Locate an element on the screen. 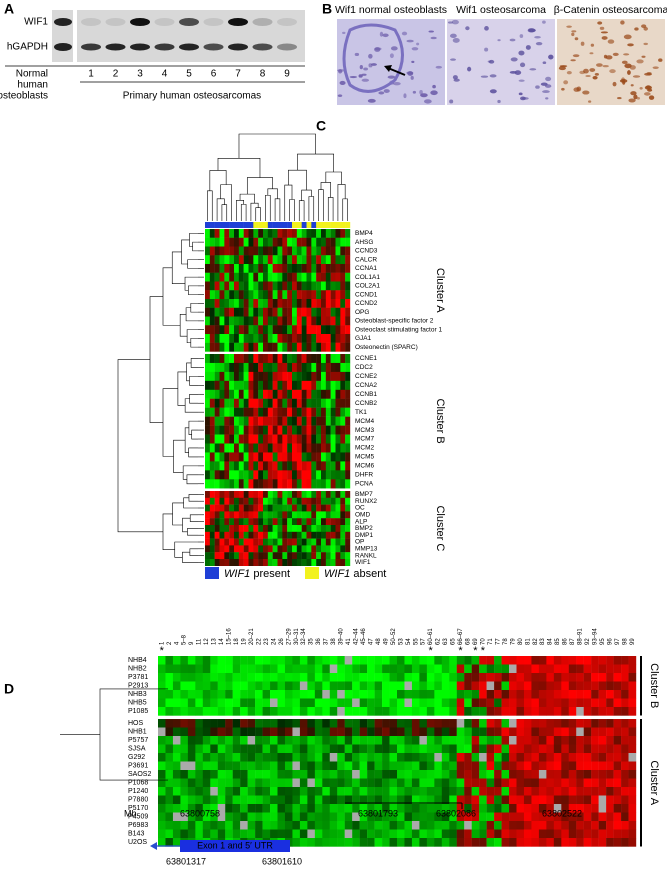 The image size is (667, 874). sample-label: P3781 is located at coordinates (138, 677).